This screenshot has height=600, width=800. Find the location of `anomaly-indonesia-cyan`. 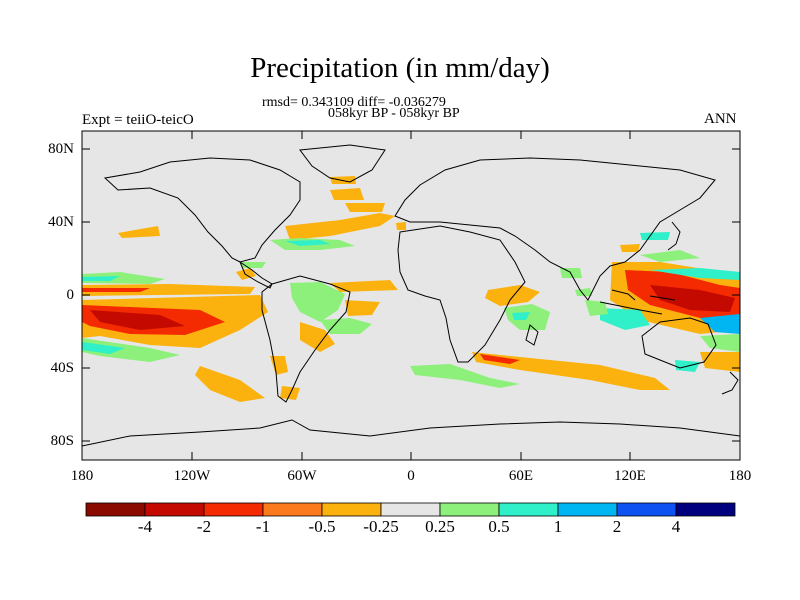

anomaly-indonesia-cyan is located at coordinates (625, 319).